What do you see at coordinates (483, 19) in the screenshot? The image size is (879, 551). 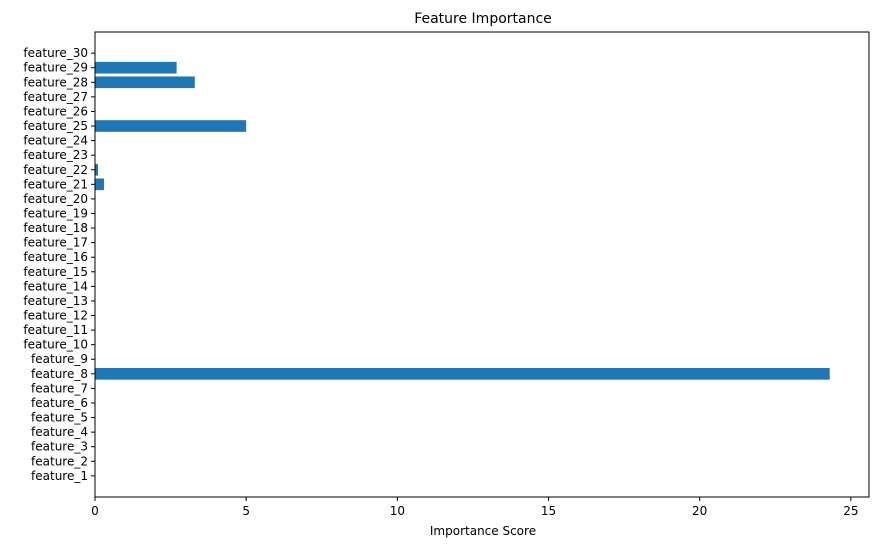 I see `chart-title: Feature Importance` at bounding box center [483, 19].